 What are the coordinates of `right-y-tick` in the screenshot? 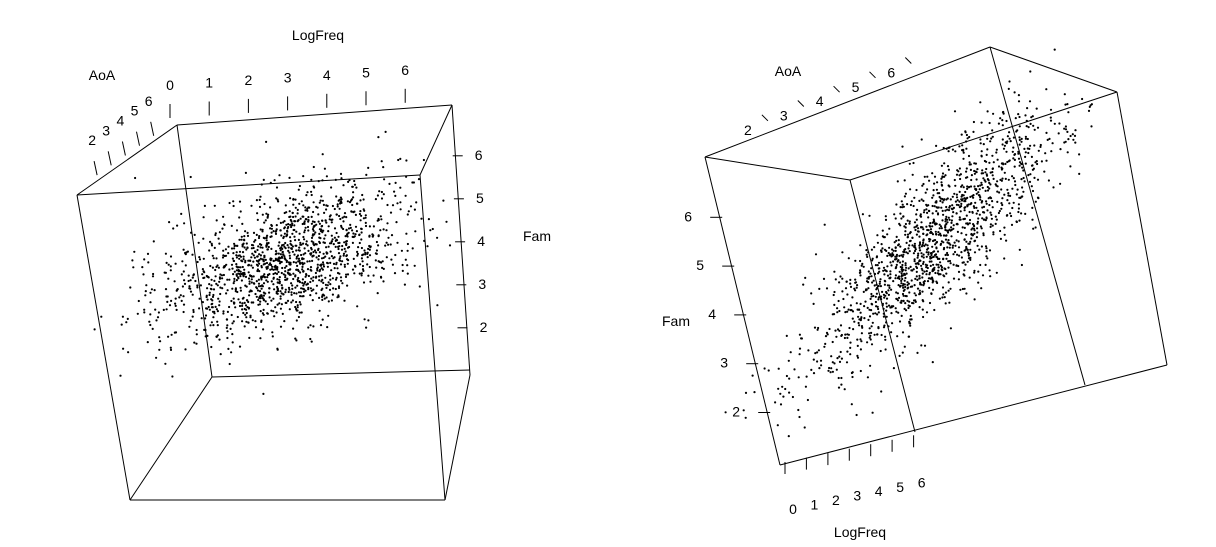 It's located at (765, 118).